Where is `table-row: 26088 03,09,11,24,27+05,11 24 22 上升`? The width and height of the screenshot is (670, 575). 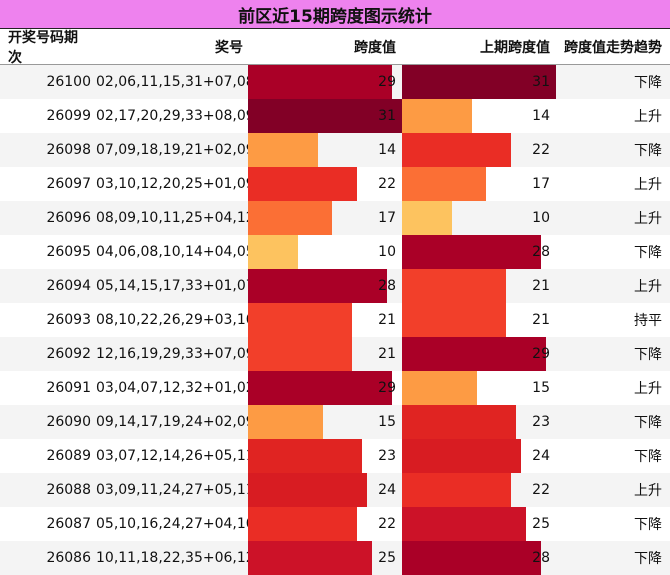 table-row: 26088 03,09,11,24,27+05,11 24 22 上升 is located at coordinates (335, 490).